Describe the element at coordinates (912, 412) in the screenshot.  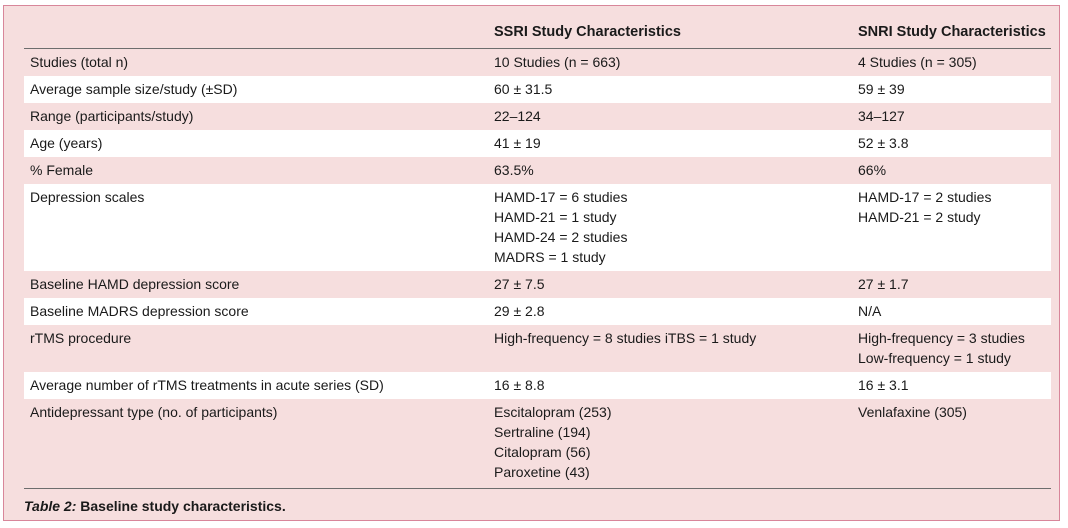
I see `snri-cell-line: Venlafaxine (305)` at that location.